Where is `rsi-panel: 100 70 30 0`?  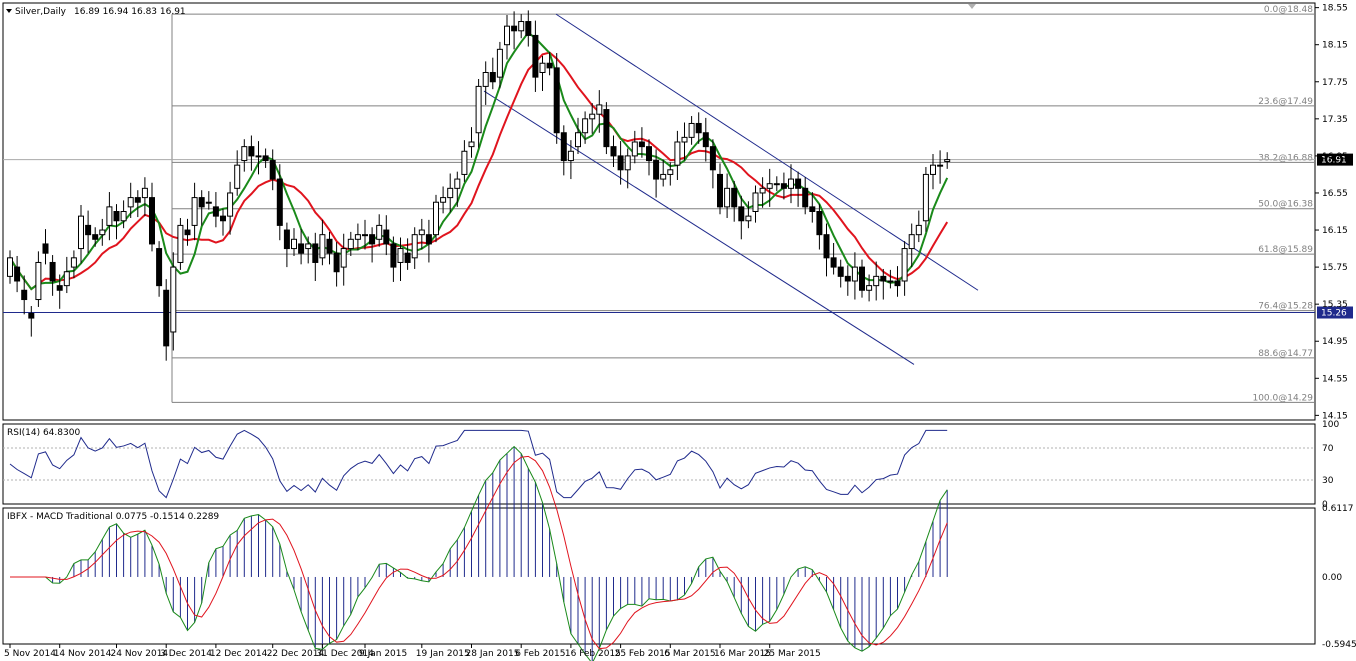 rsi-panel: 100 70 30 0 is located at coordinates (671, 465).